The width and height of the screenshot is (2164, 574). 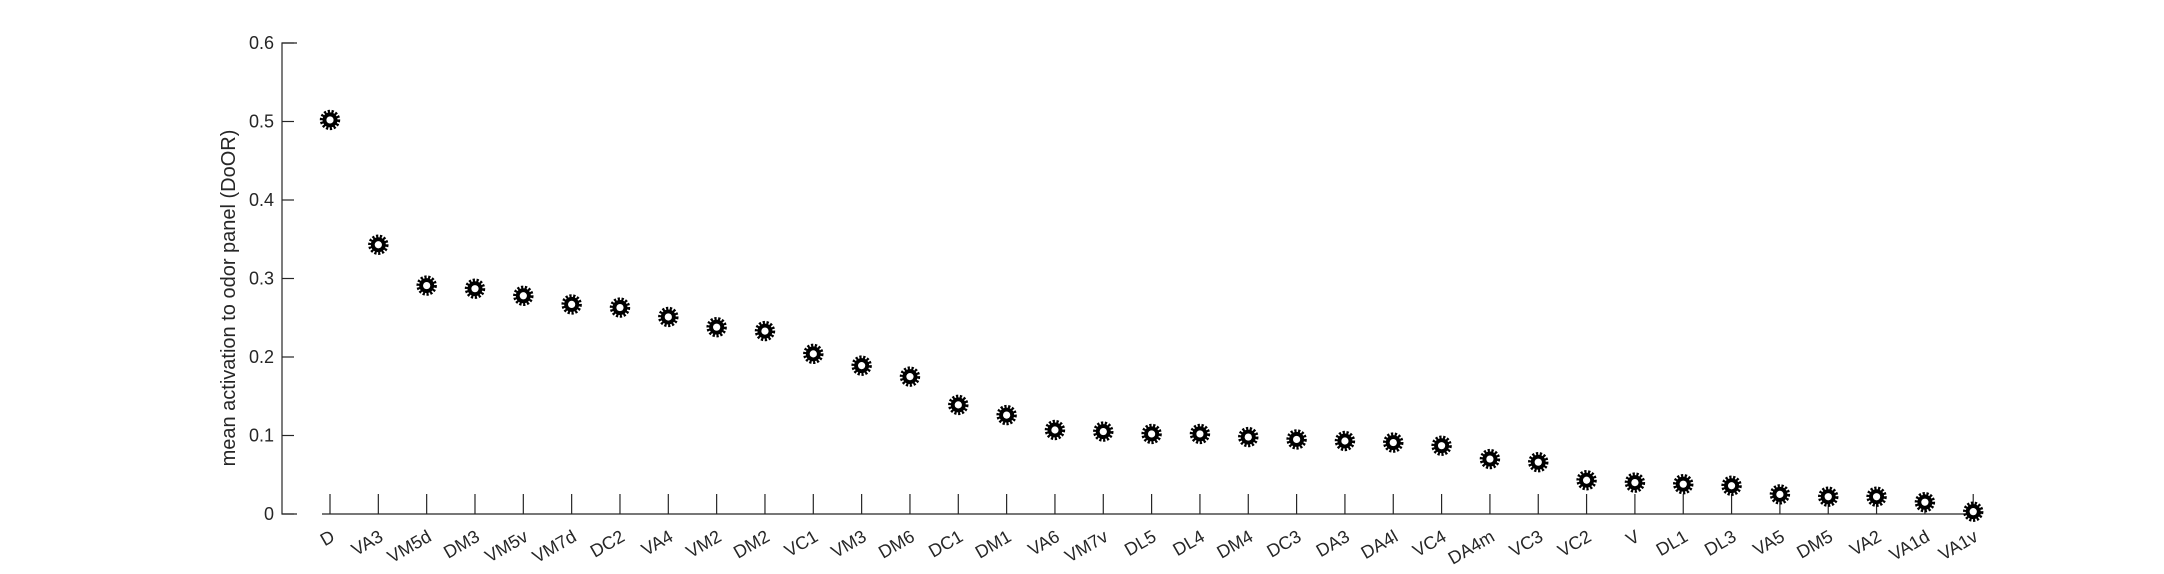 I want to click on x-tick-label: DA4m, so click(x=1471, y=547).